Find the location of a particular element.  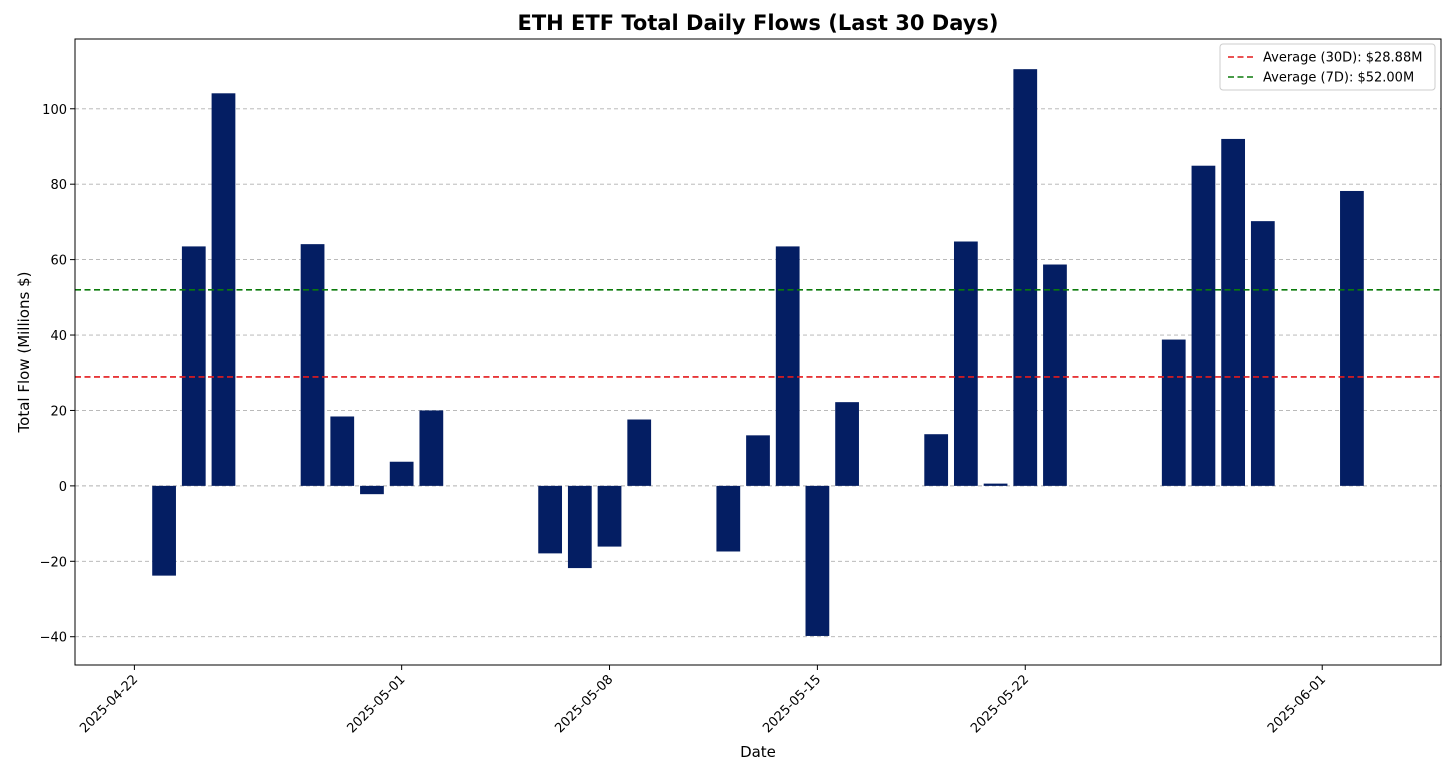

legend-box is located at coordinates (1327, 67).